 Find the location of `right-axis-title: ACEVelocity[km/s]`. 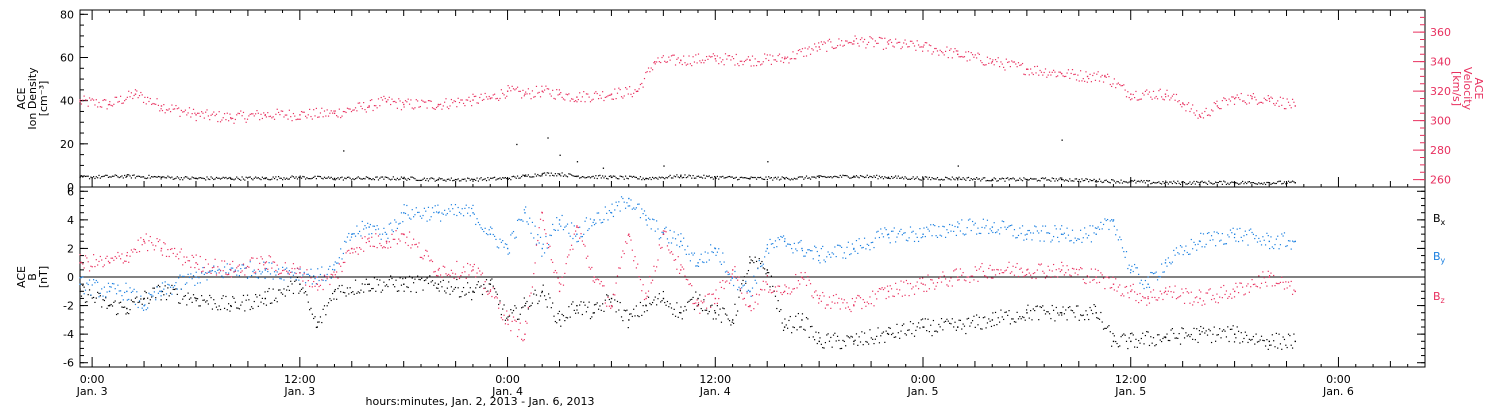

right-axis-title: ACEVelocity[km/s] is located at coordinates (1467, 89).